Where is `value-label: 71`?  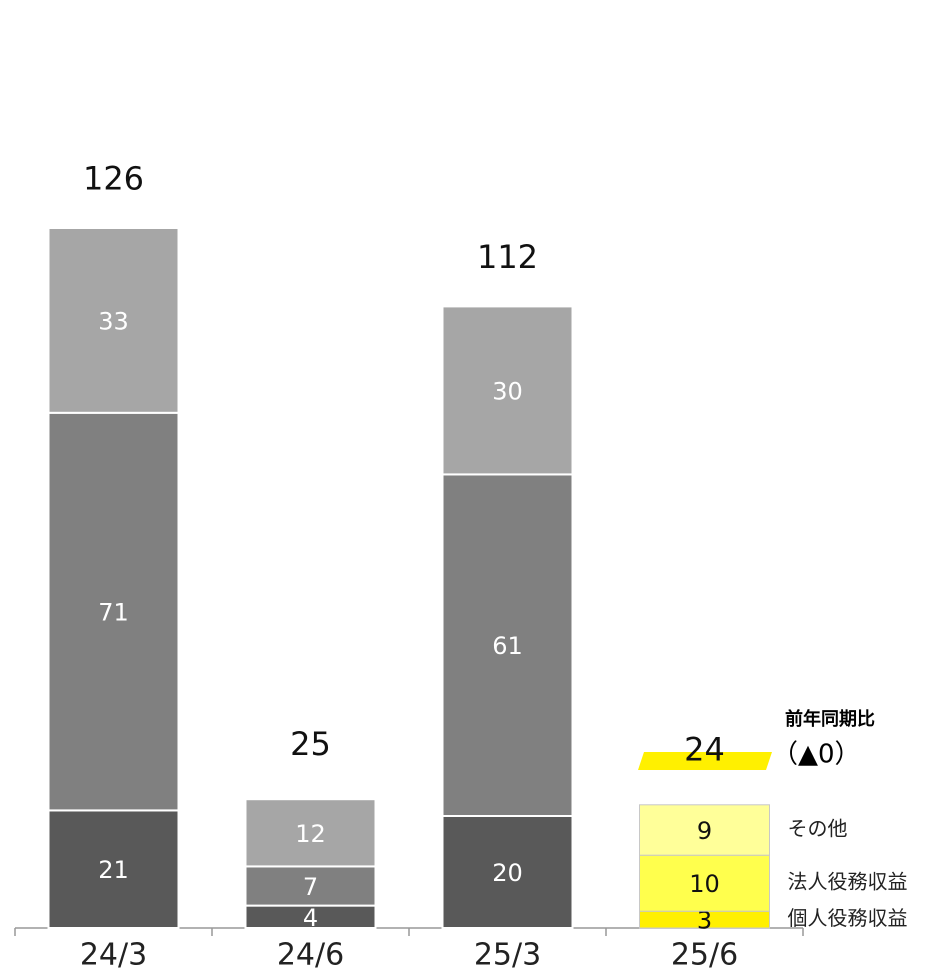 value-label: 71 is located at coordinates (113, 613).